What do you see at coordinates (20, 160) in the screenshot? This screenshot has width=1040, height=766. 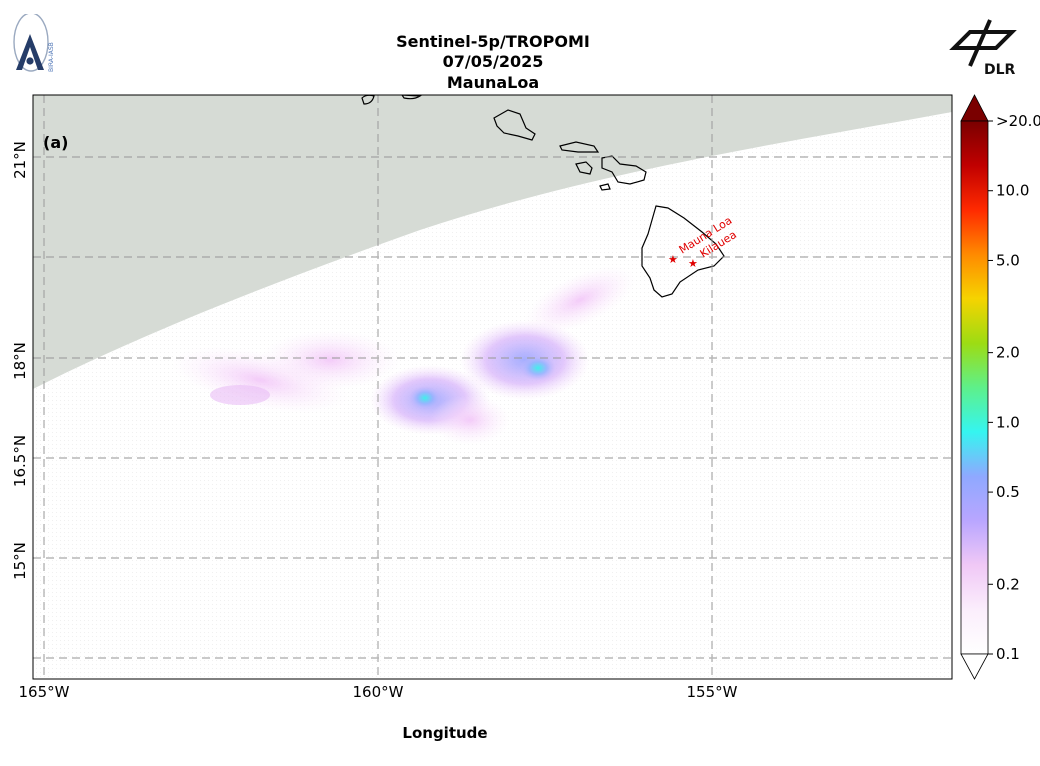 I see `lat-tick-21n: 21°N` at bounding box center [20, 160].